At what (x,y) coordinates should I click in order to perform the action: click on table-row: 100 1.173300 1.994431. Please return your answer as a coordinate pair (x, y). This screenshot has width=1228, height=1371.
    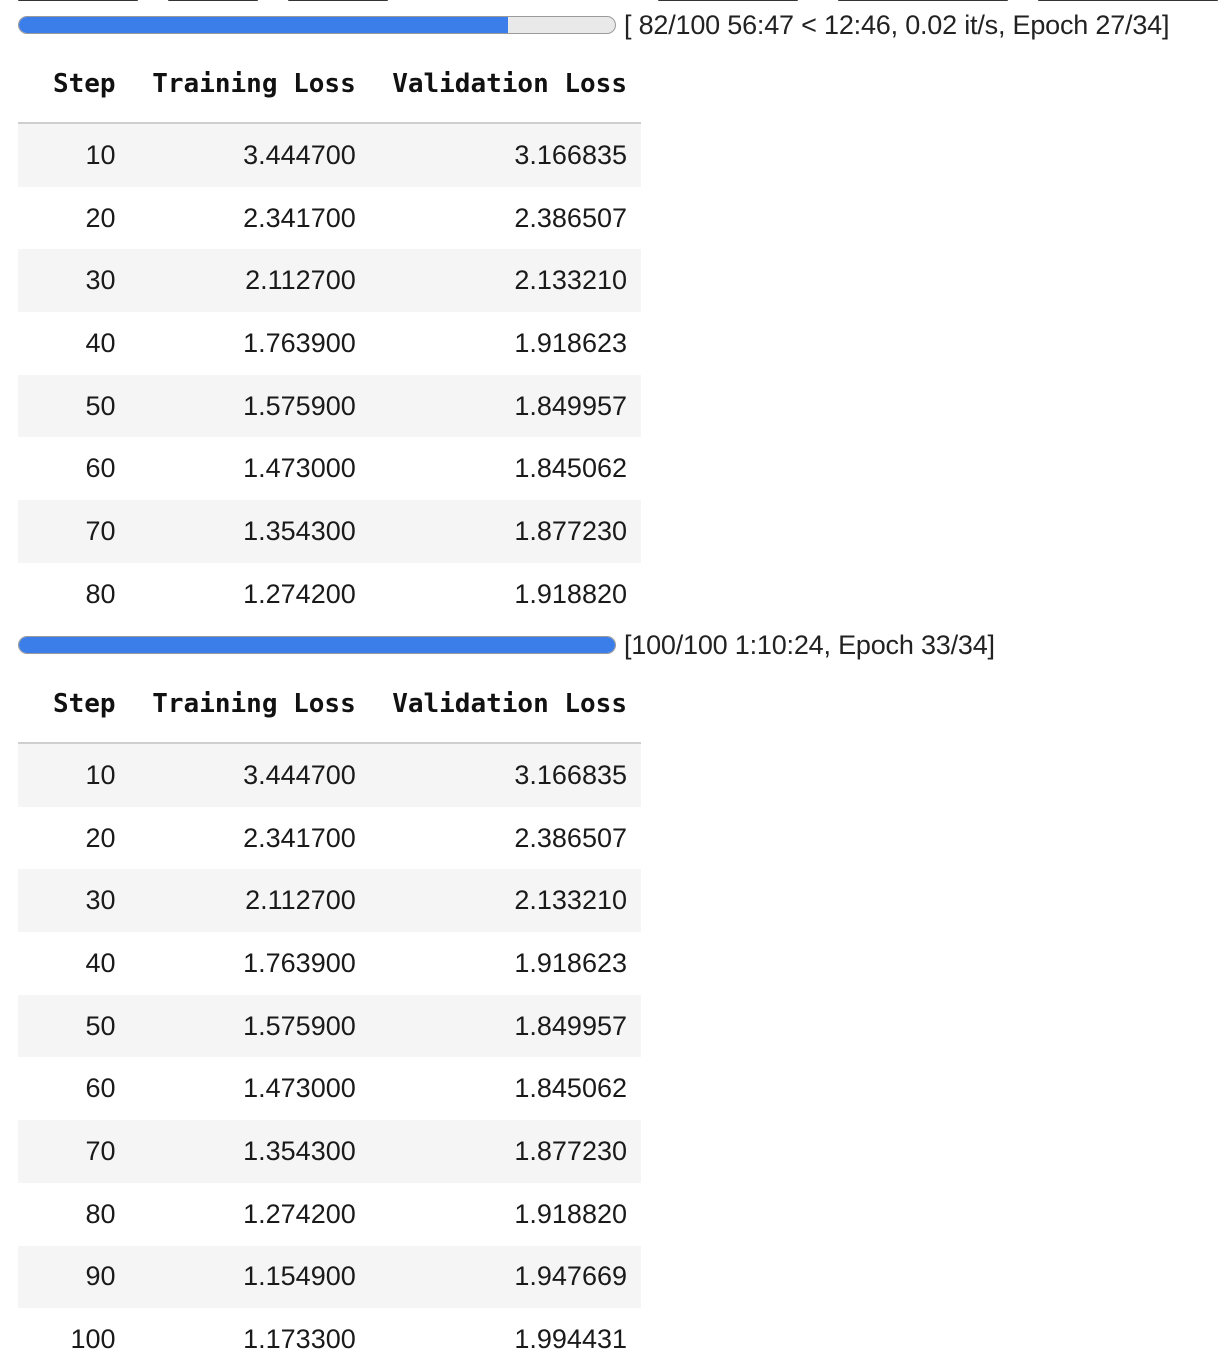
    Looking at the image, I should click on (329, 1339).